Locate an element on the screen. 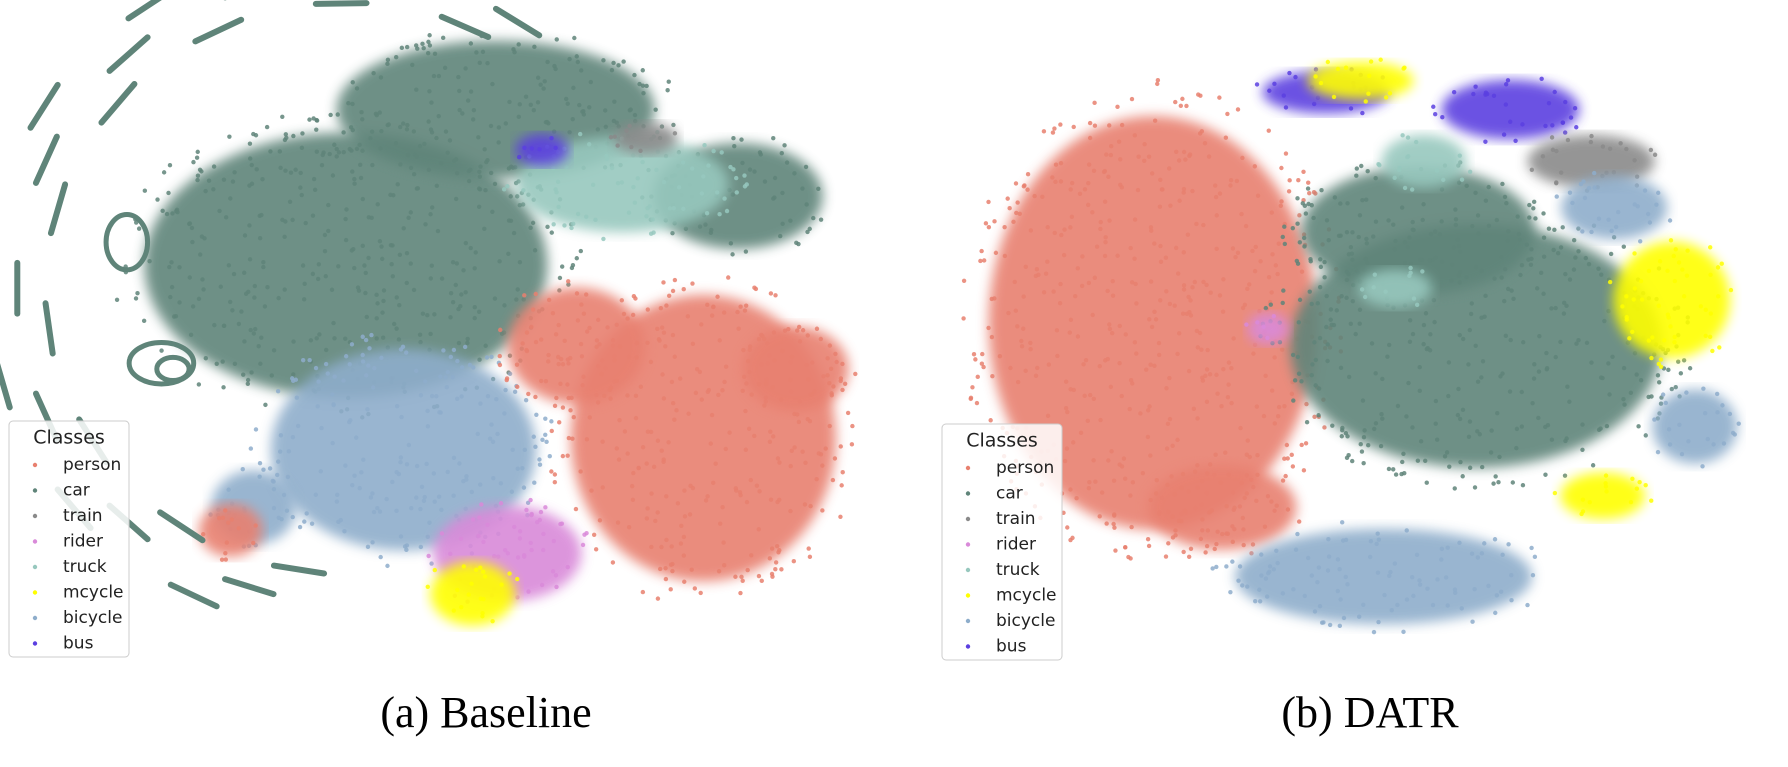  legend-label: person is located at coordinates (92, 465).